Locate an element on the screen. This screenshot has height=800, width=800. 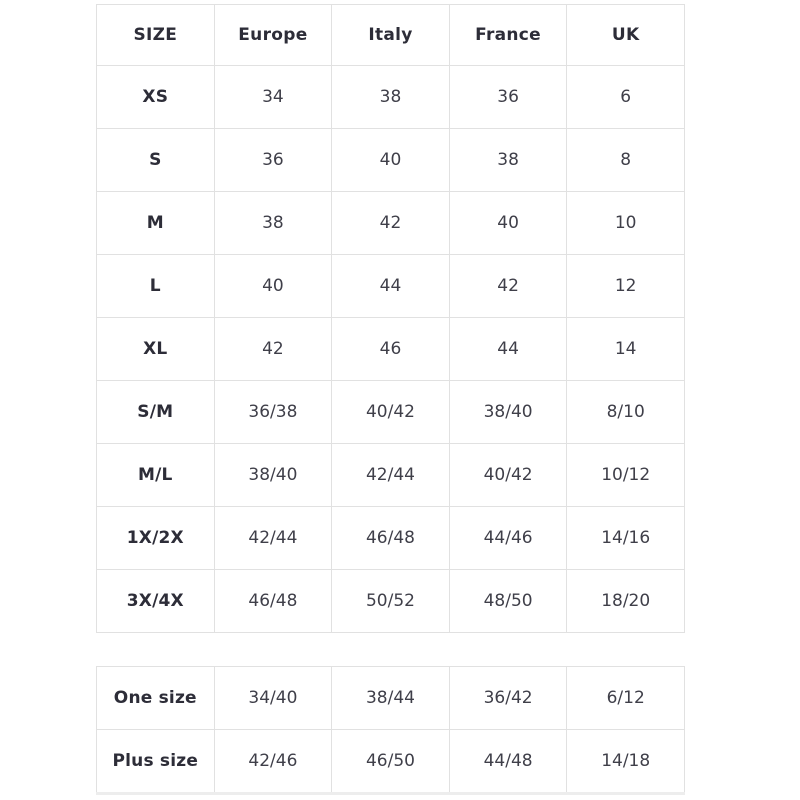
size-value-cell: 36/42 is located at coordinates (508, 698).